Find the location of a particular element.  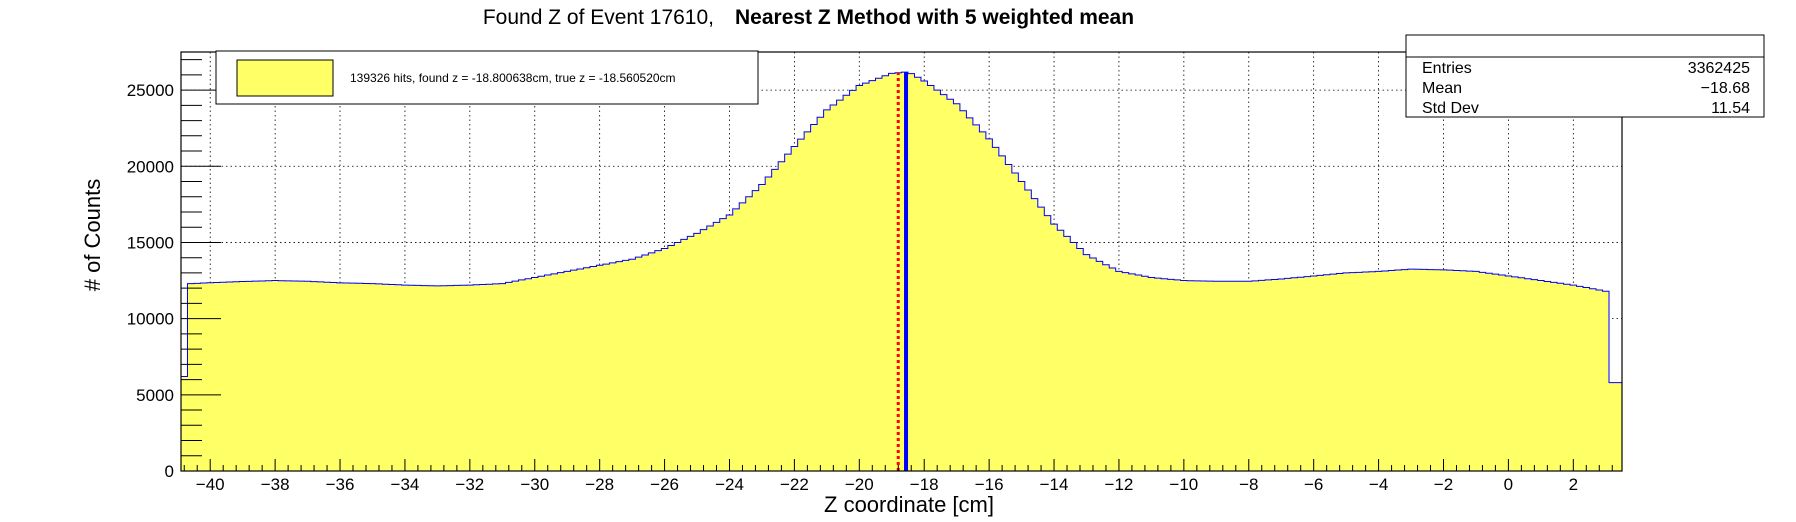

x-tick-label: −10 is located at coordinates (1183, 484).